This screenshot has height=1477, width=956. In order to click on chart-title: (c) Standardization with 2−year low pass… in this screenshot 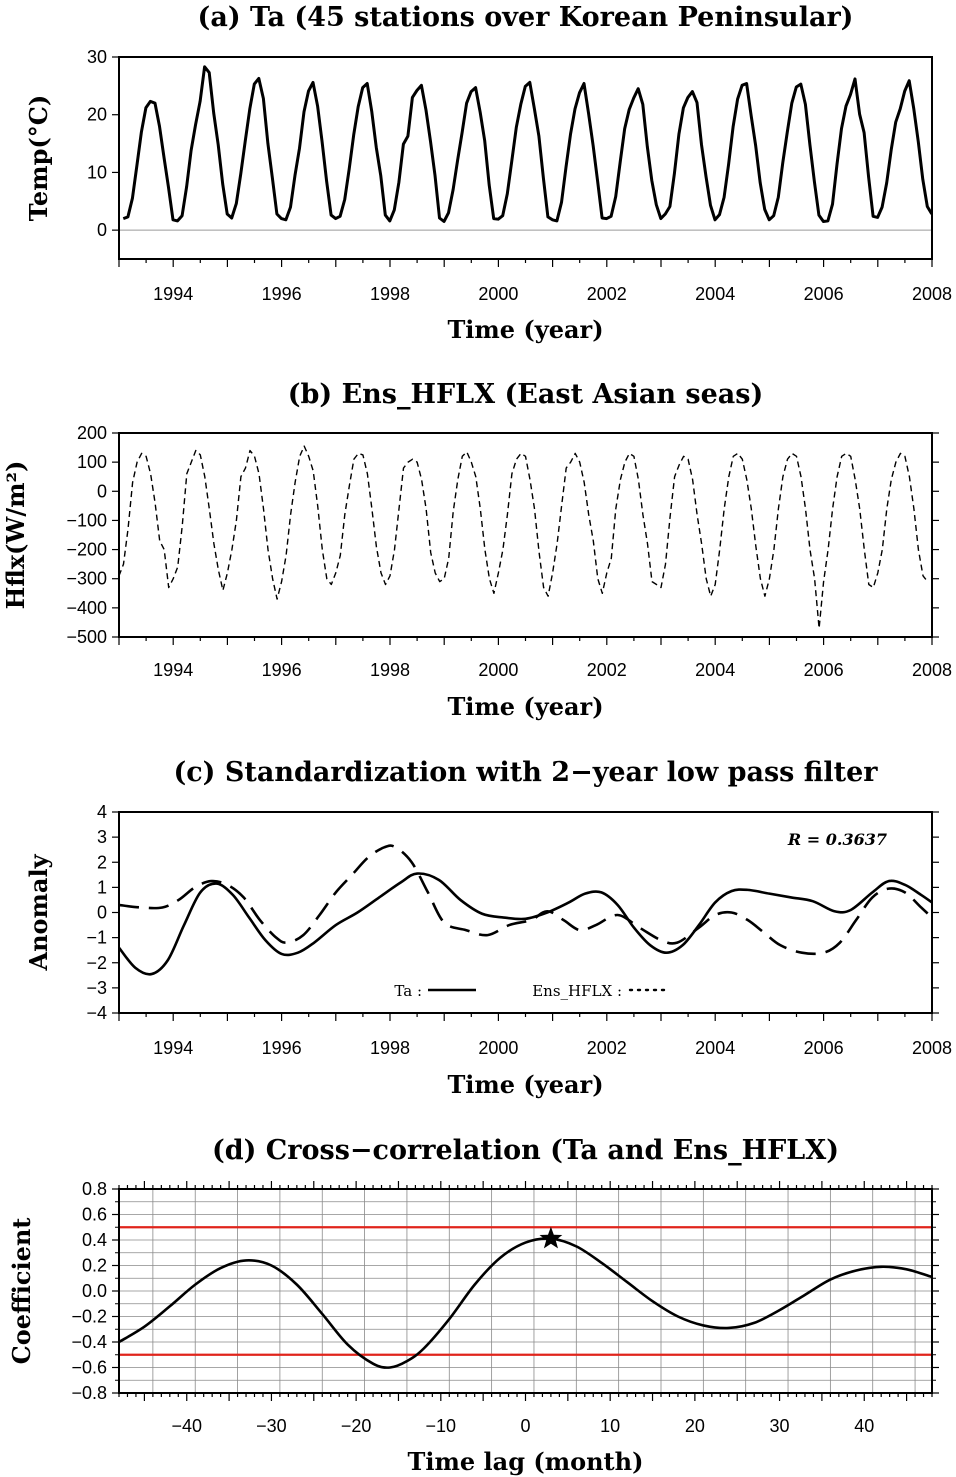, I will do `click(525, 772)`.